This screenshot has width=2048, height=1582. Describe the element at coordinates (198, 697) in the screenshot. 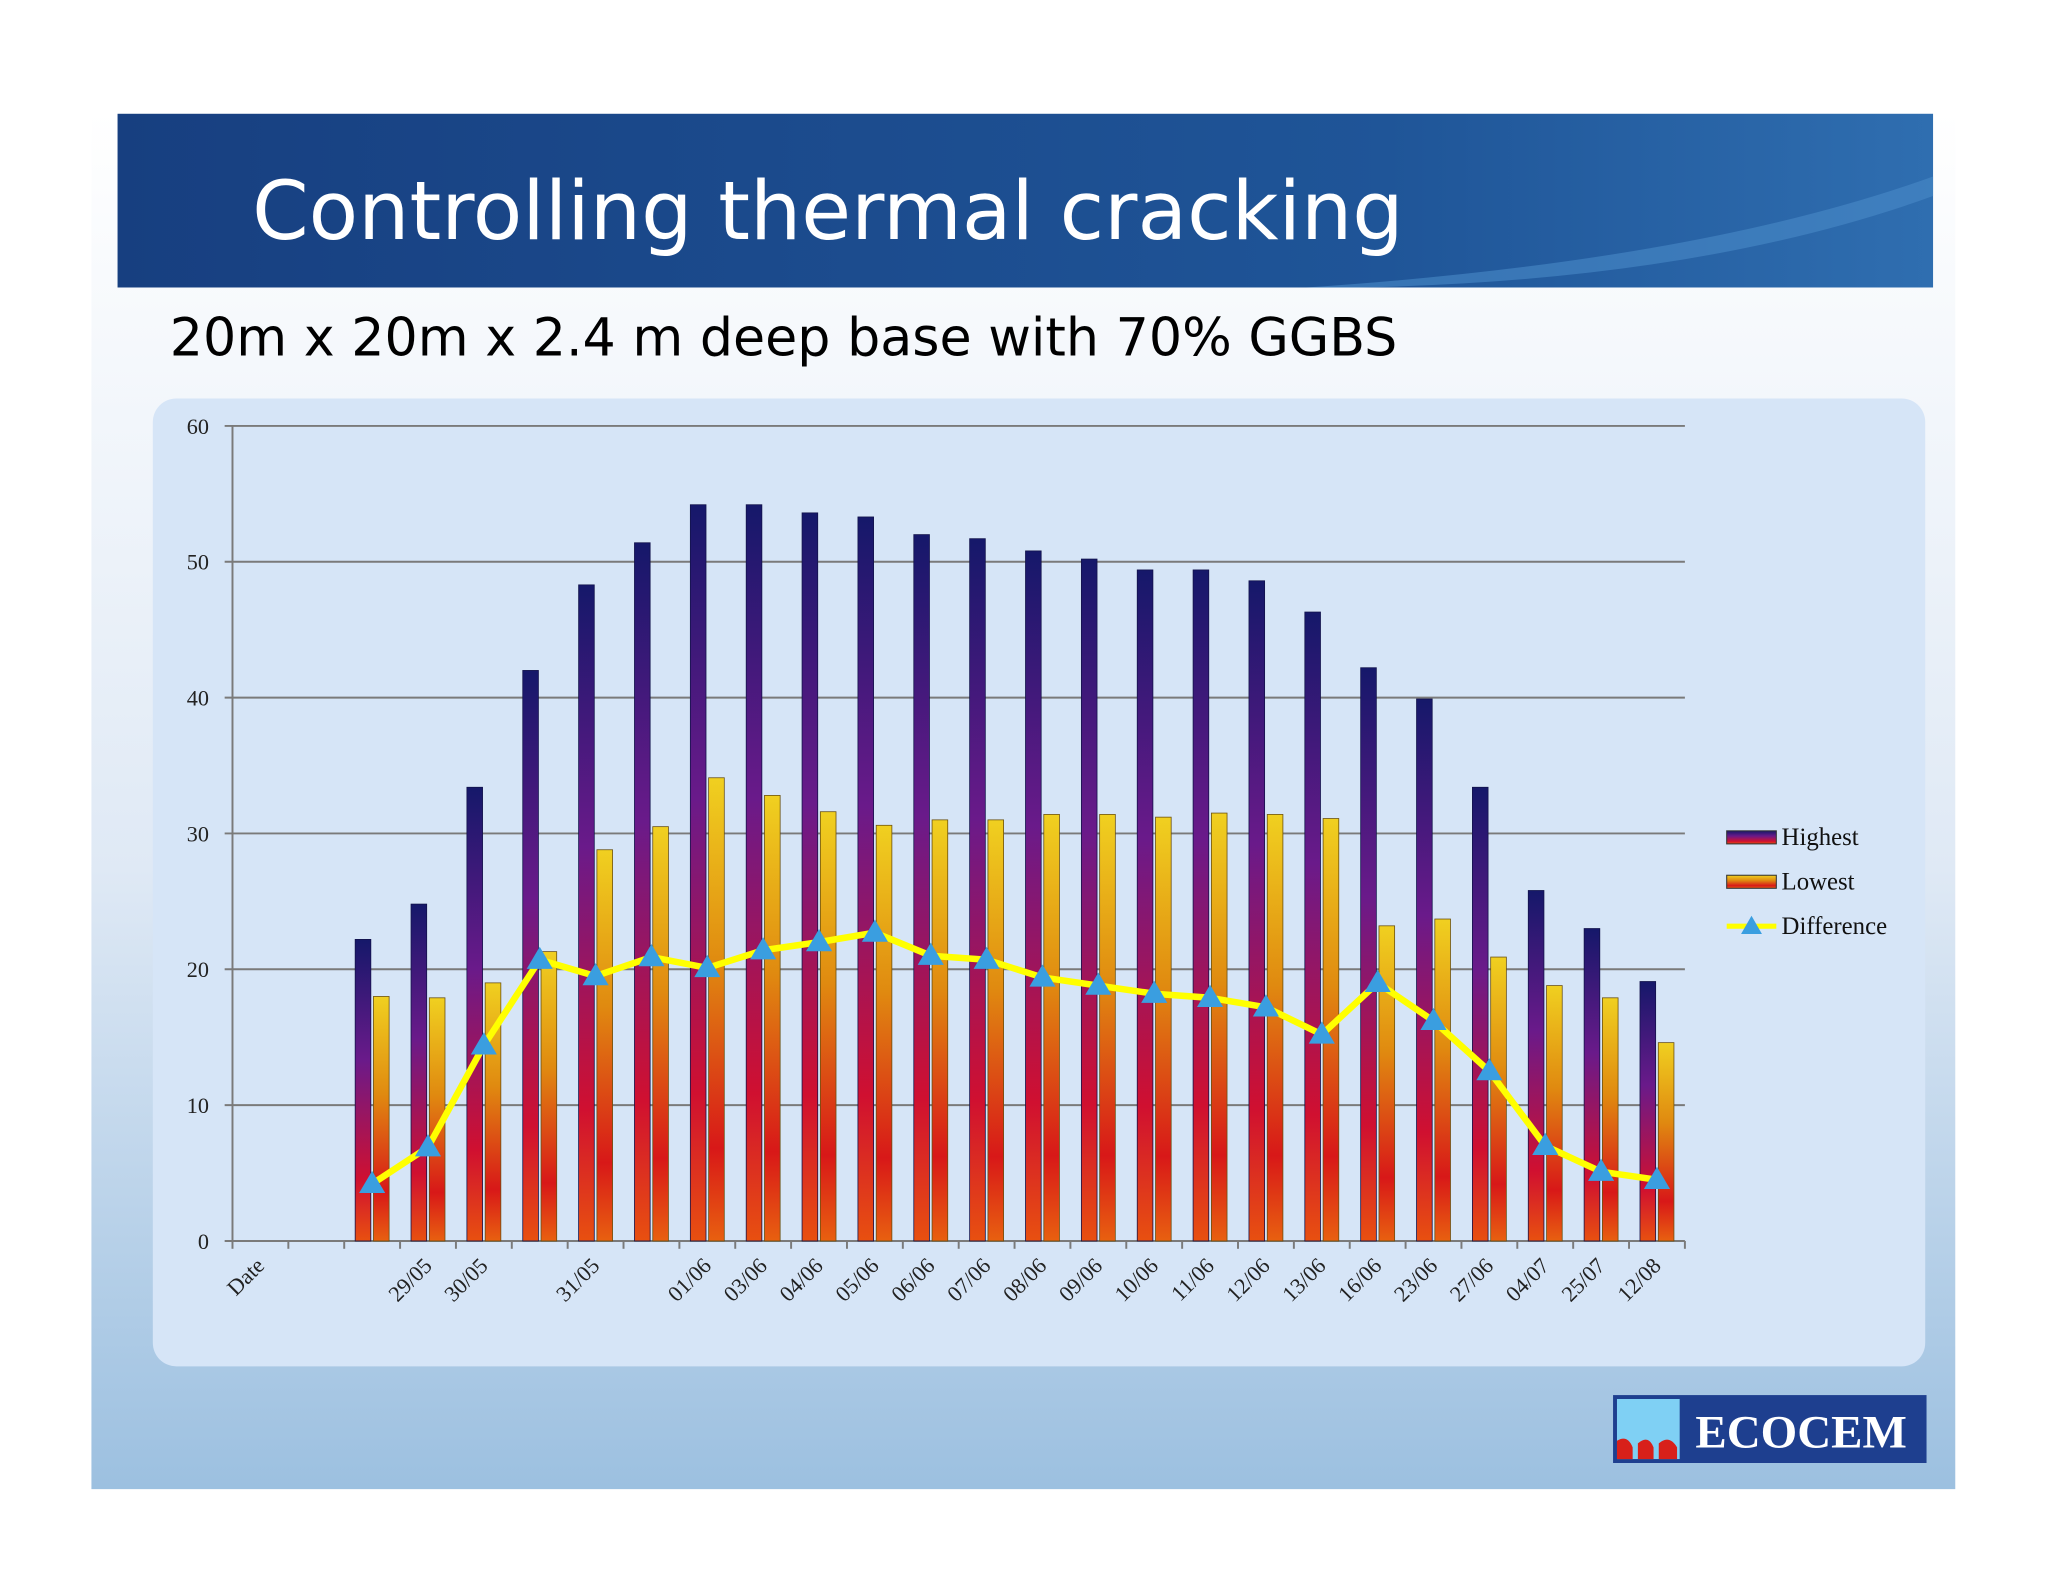

I see `y-tick-label: 40` at that location.